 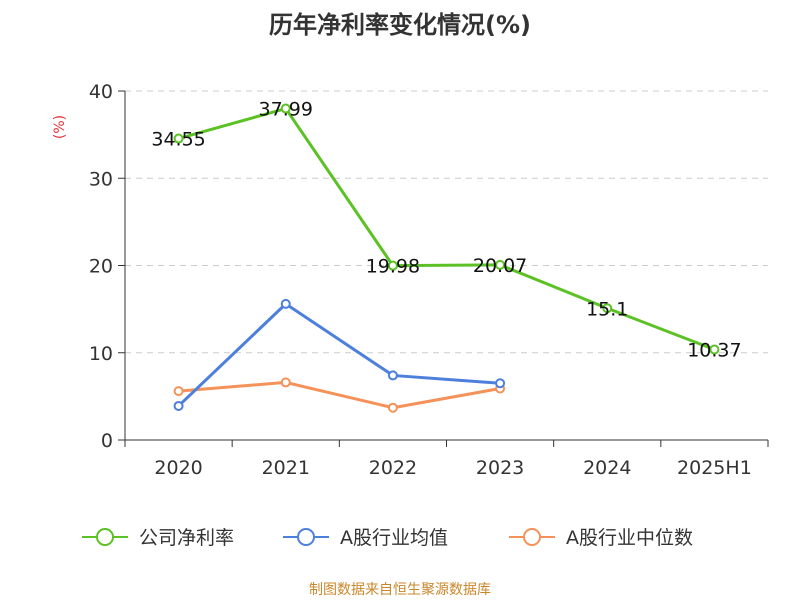 What do you see at coordinates (286, 468) in the screenshot?
I see `x-tick-label: 2021` at bounding box center [286, 468].